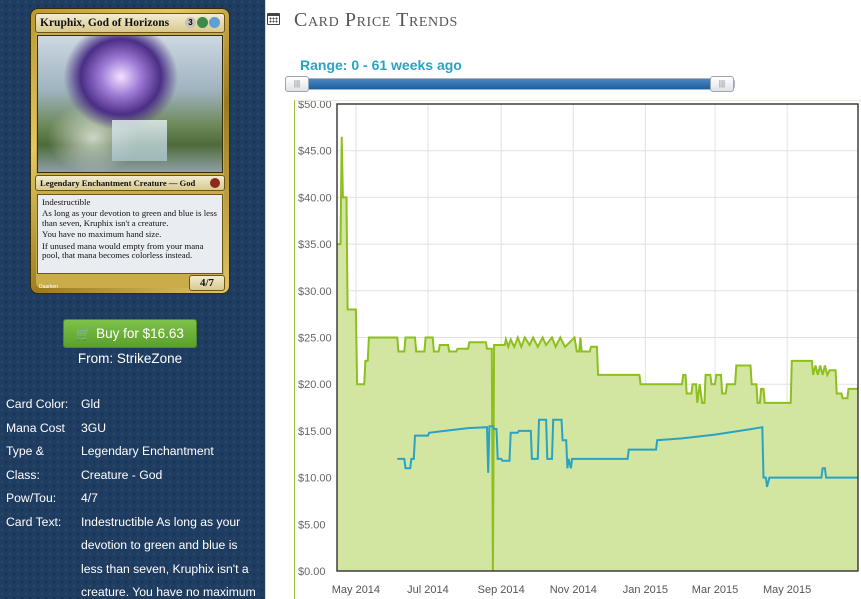 Image resolution: width=861 pixels, height=599 pixels. I want to click on generic-mana-icon: 3, so click(190, 22).